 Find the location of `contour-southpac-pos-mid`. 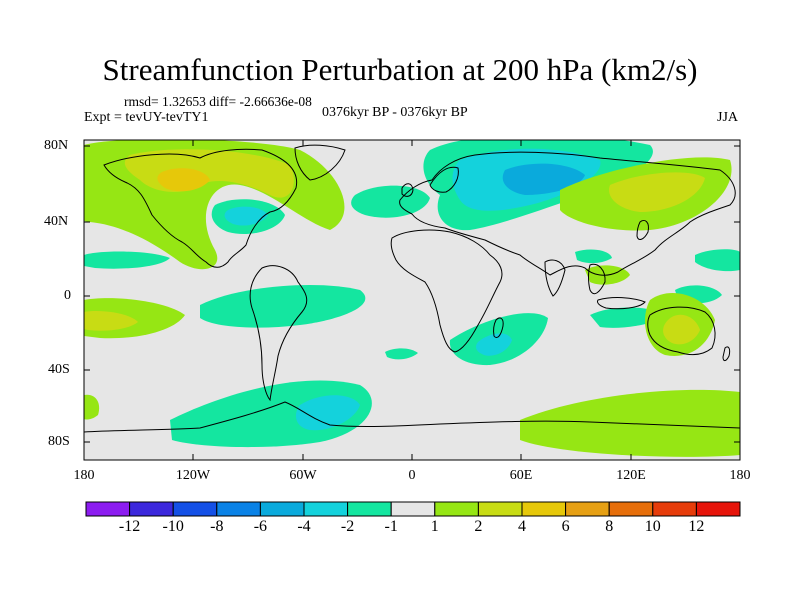

contour-southpac-pos-mid is located at coordinates (111, 321).